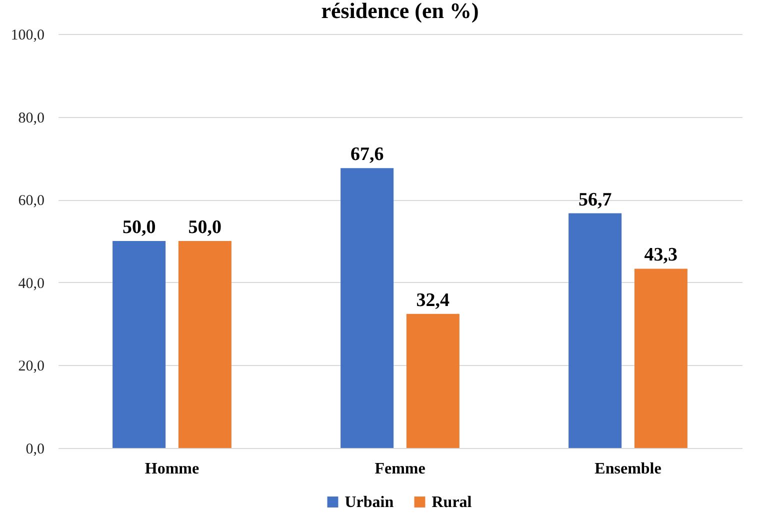  I want to click on y-tick-label: 0,0, so click(35, 450).